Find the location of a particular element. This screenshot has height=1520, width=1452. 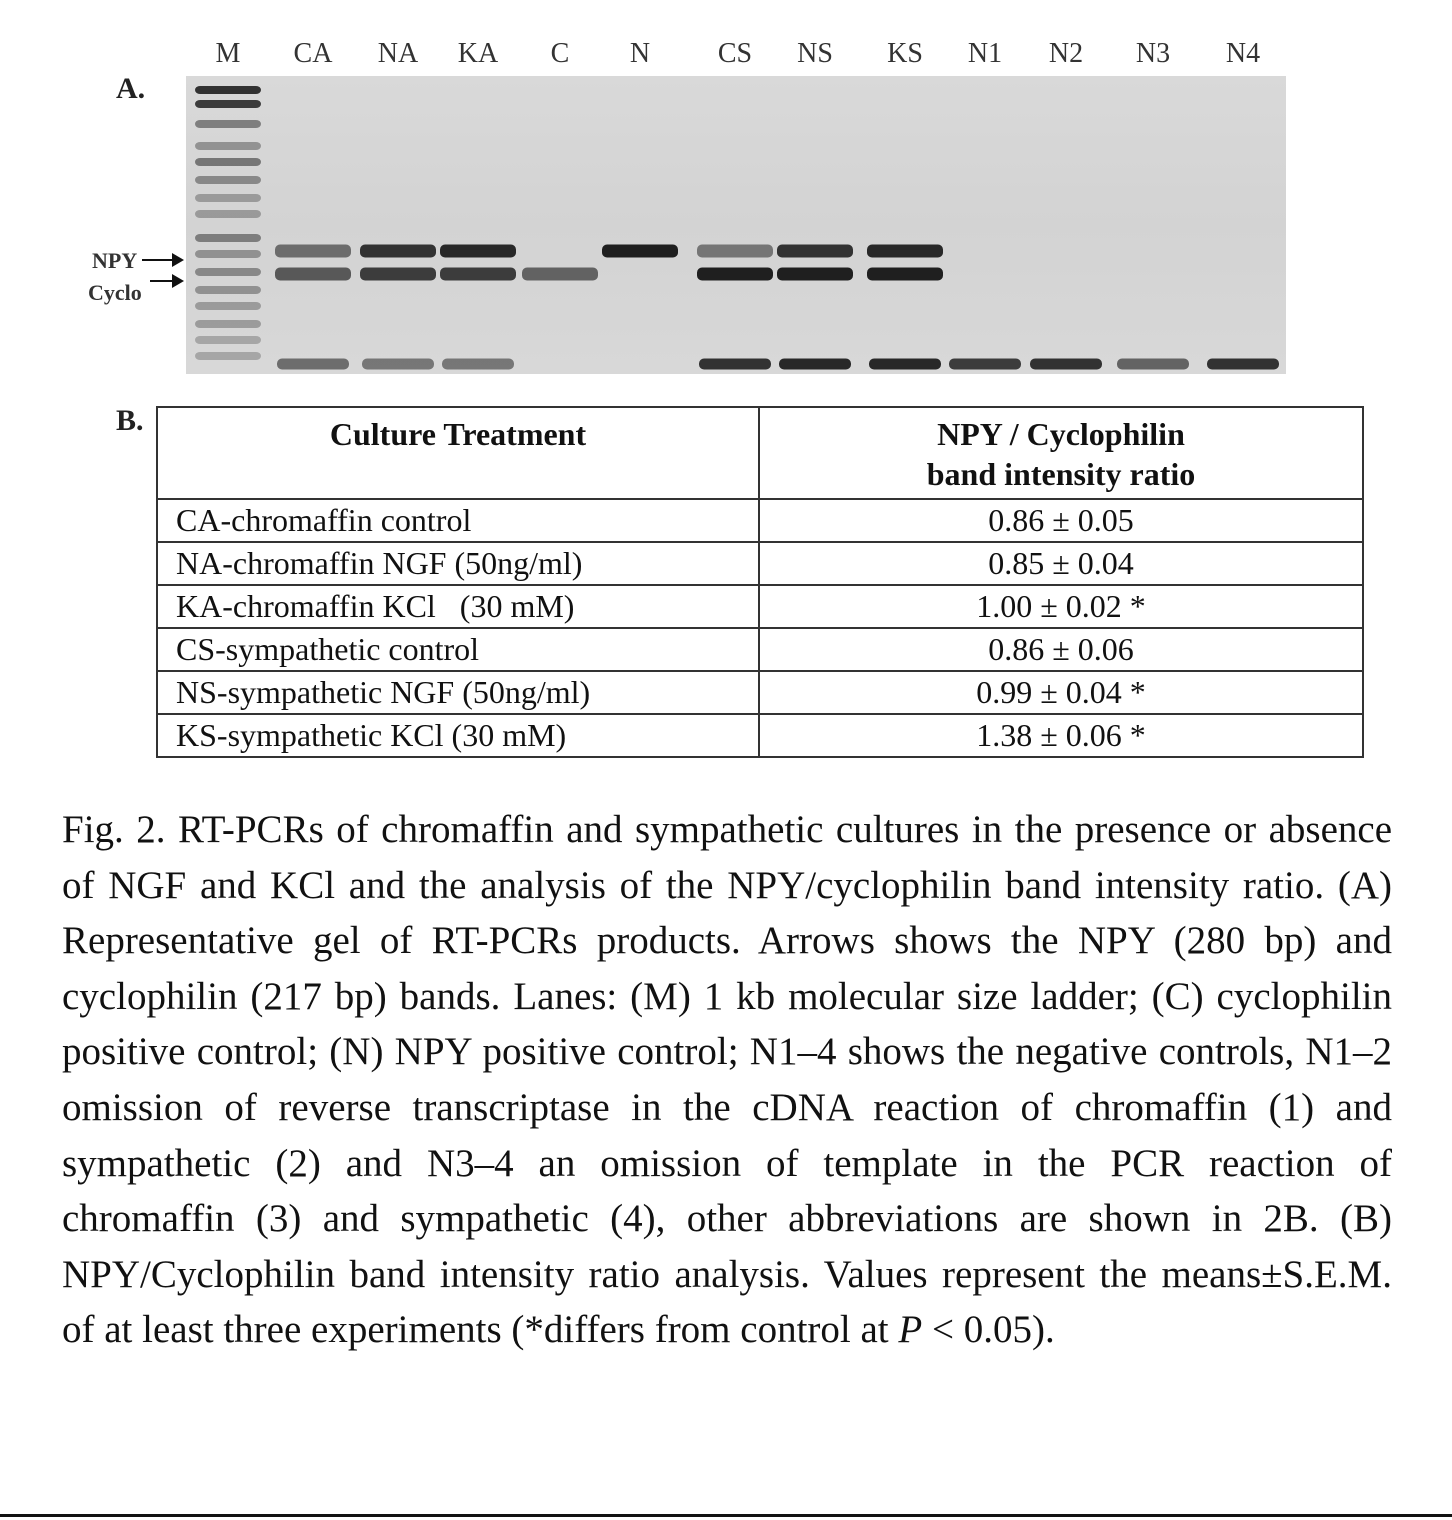

table-row: KA-chromaffin KCl (30 mM) 1.00 ± 0.02 * is located at coordinates (760, 606).